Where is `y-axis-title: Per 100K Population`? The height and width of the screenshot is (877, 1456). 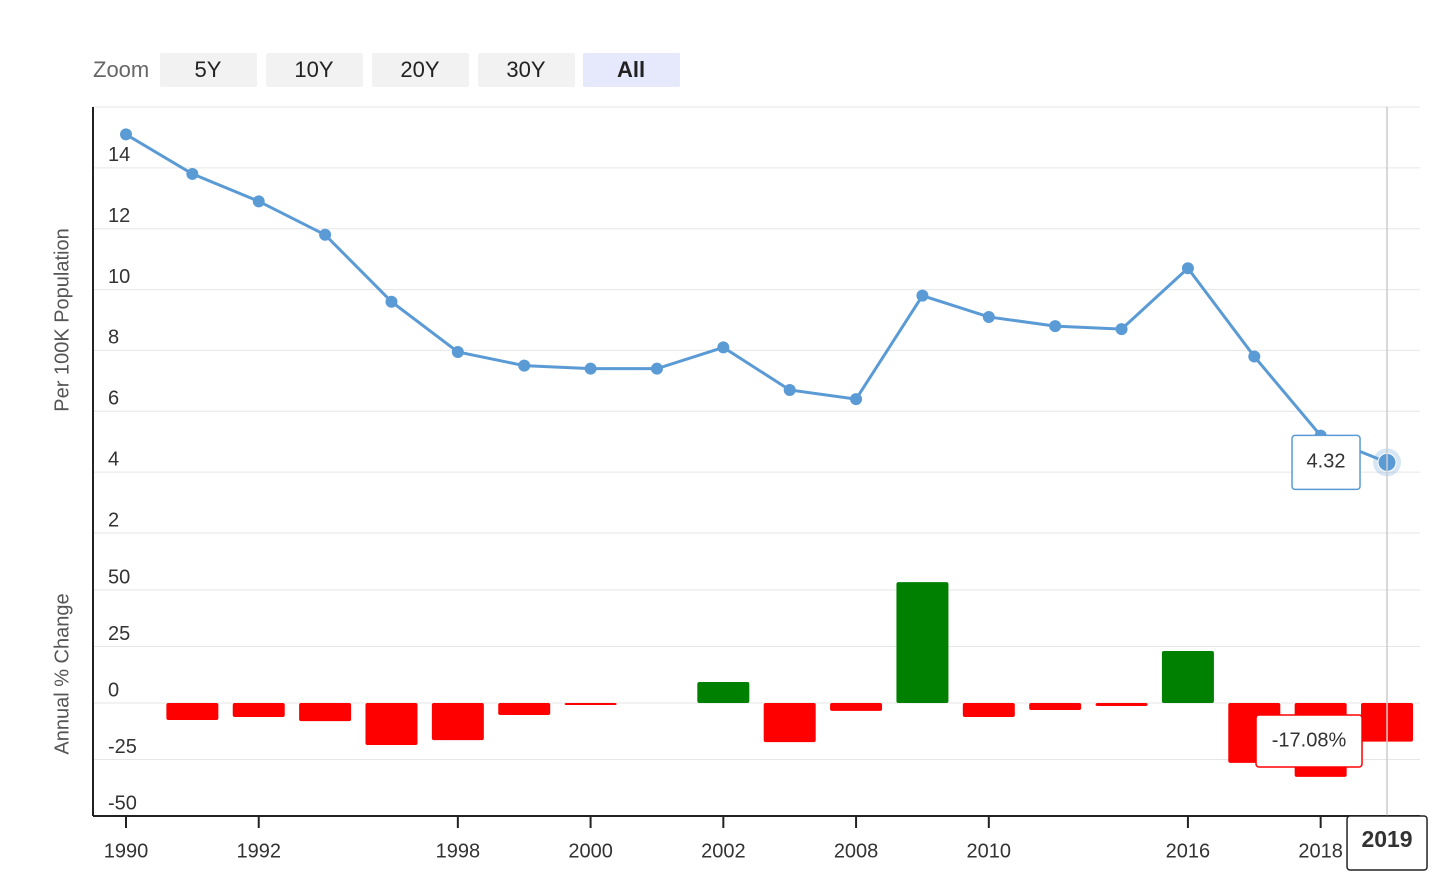 y-axis-title: Per 100K Population is located at coordinates (62, 319).